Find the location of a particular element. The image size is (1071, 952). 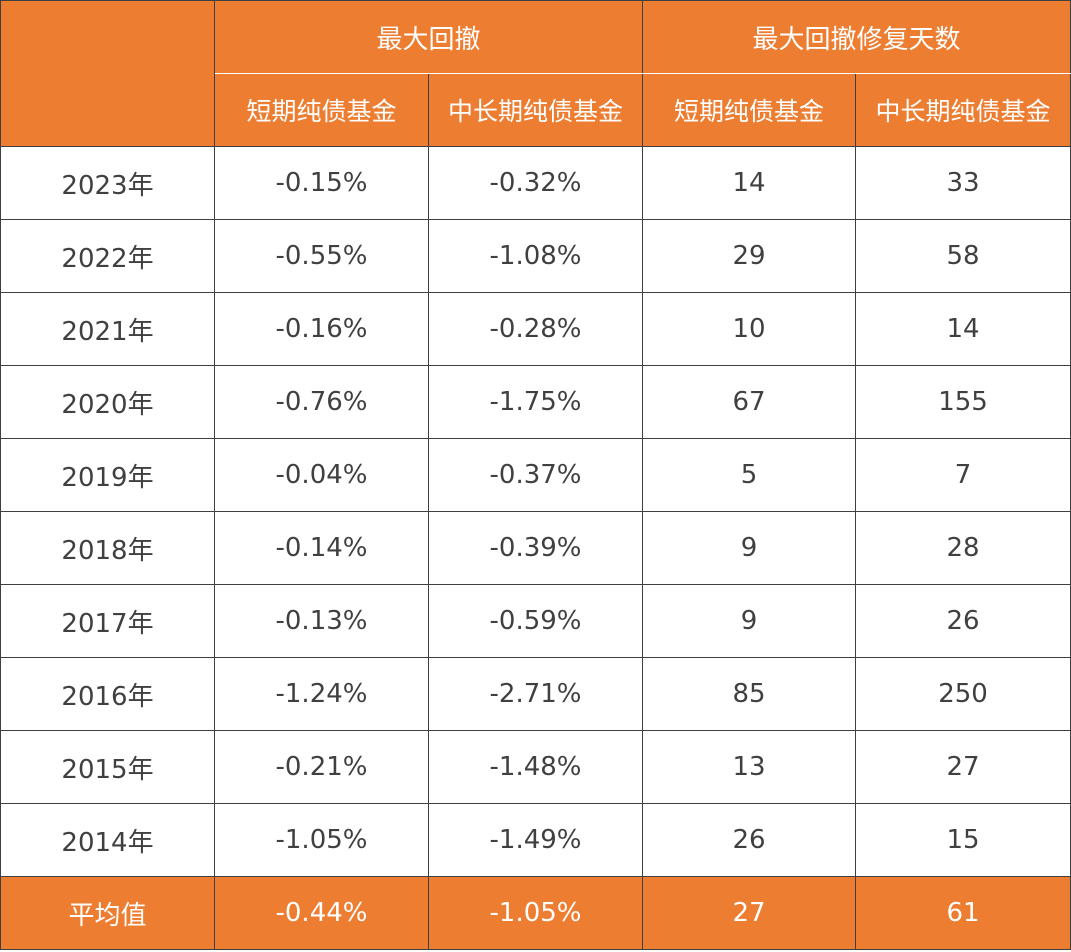

long-term-recovery-cell: 33 is located at coordinates (963, 183).